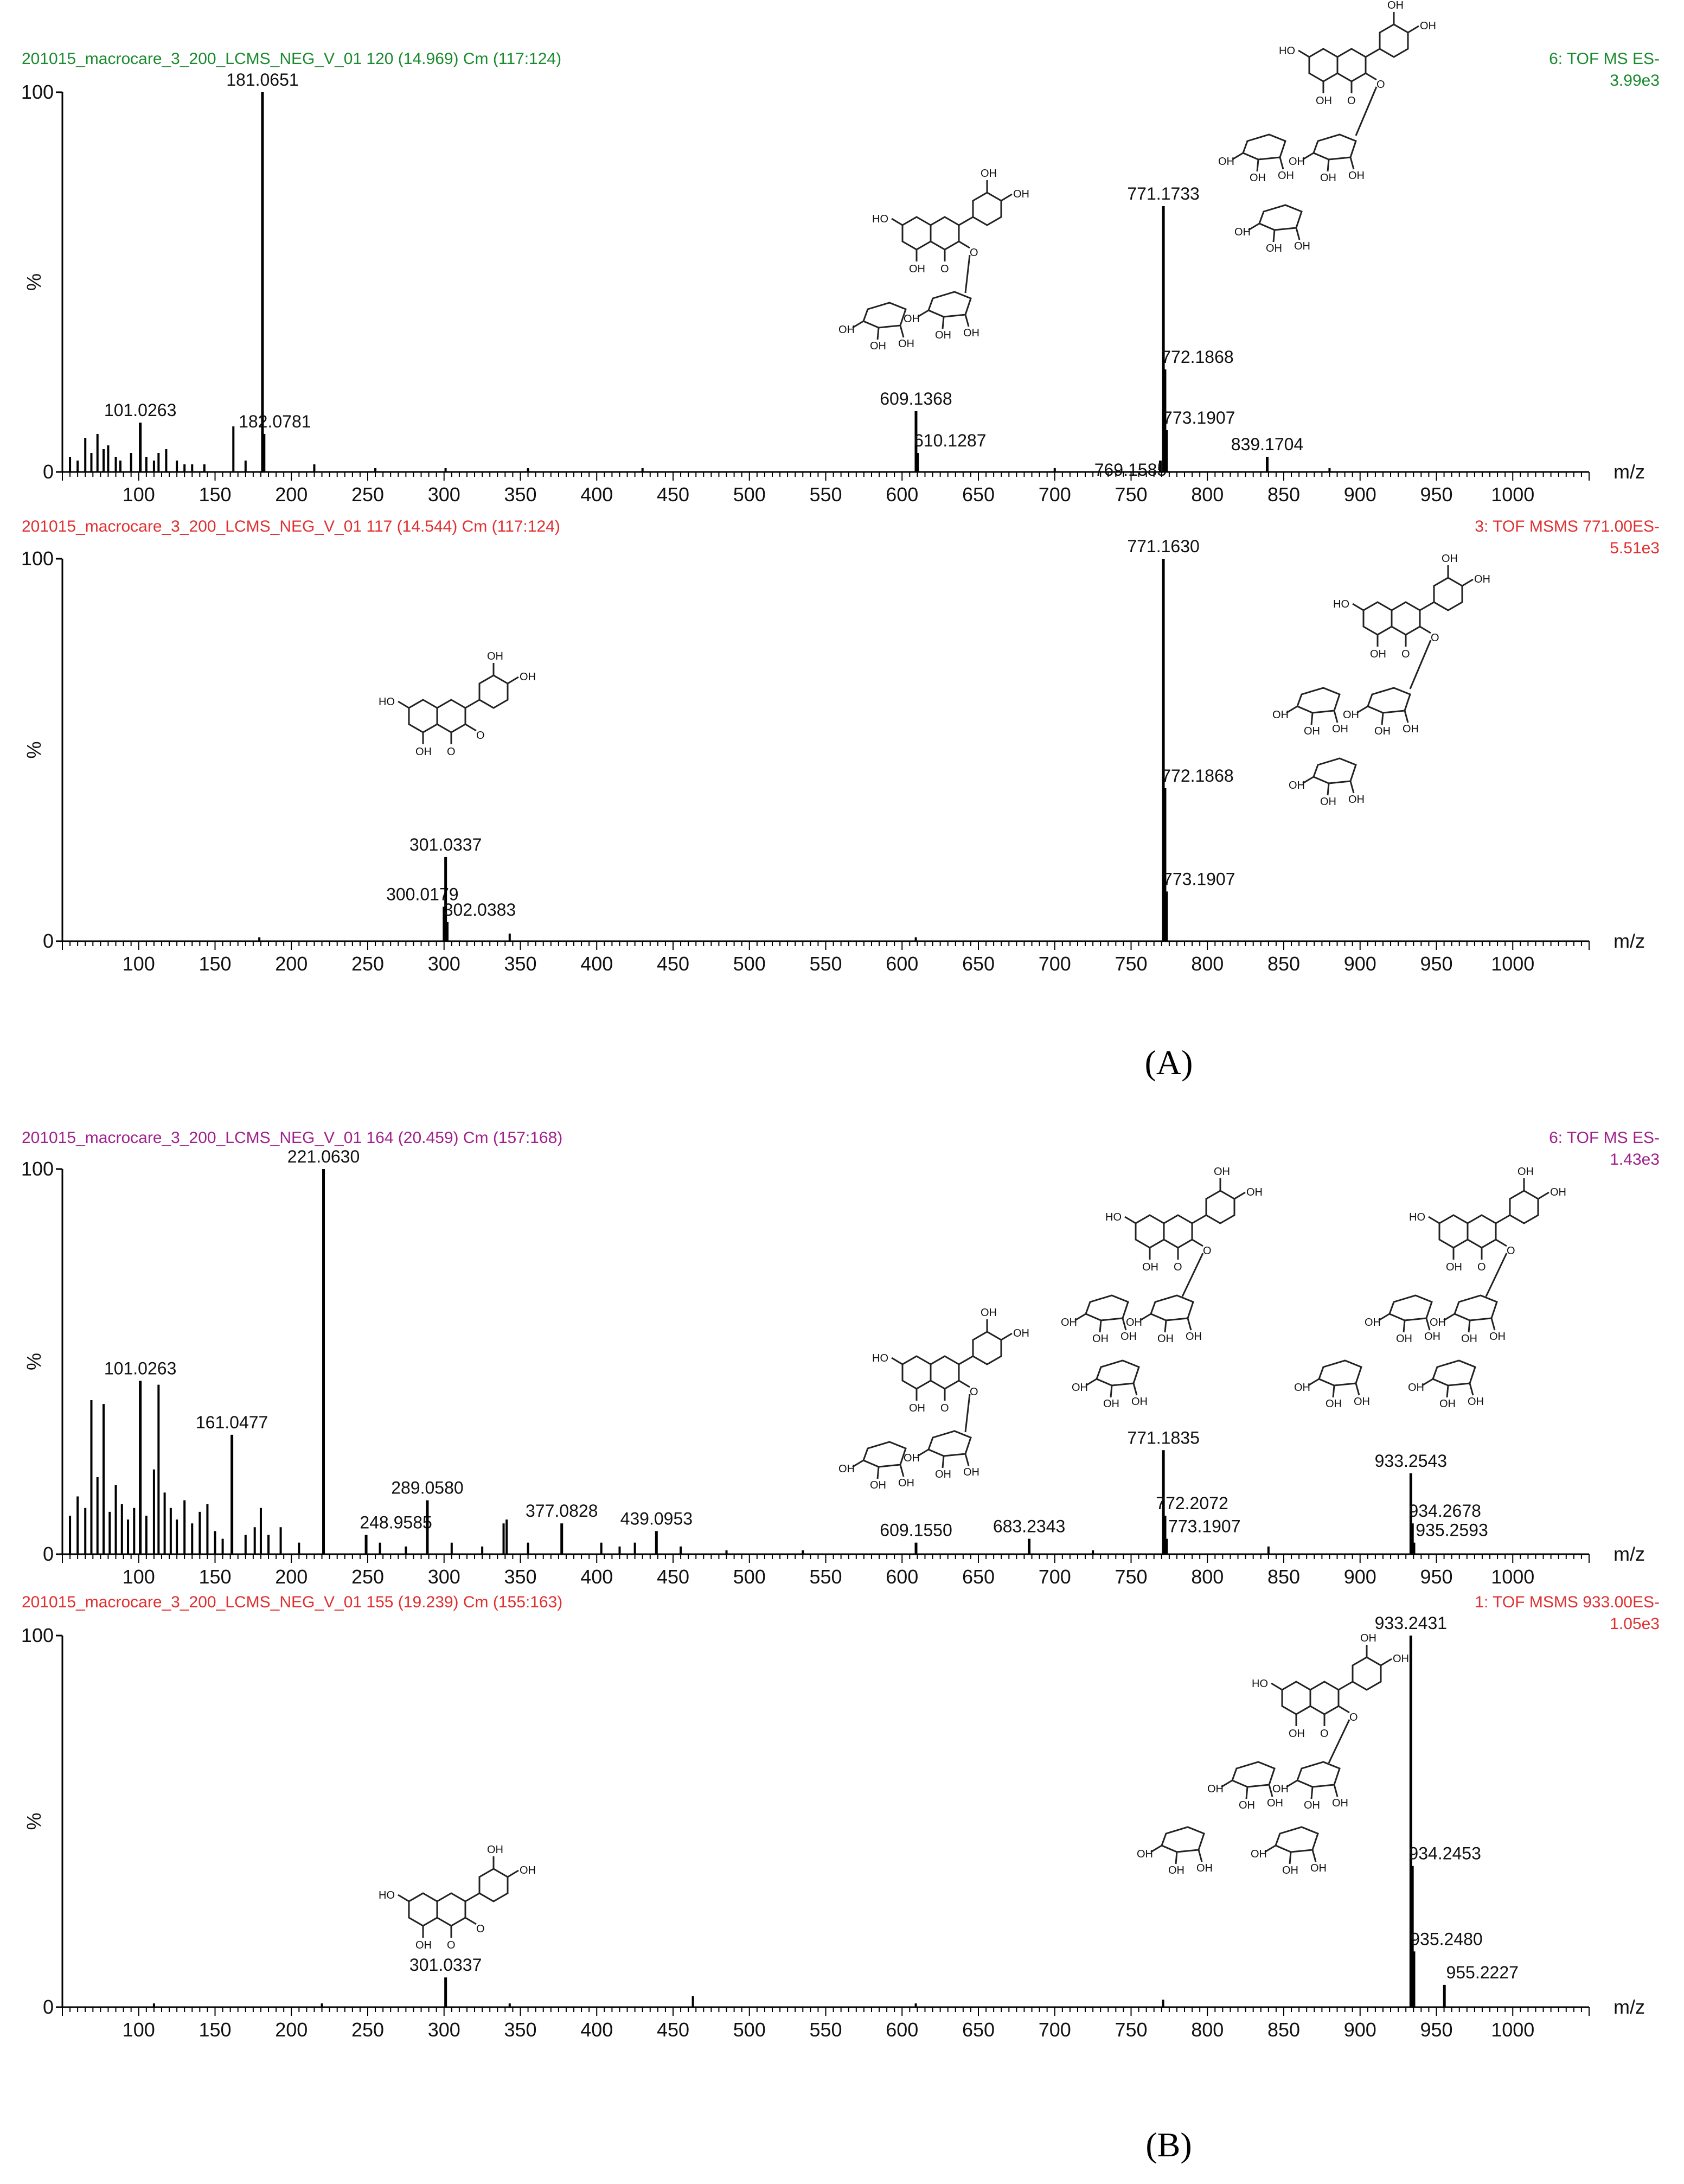 The image size is (1684, 2184). What do you see at coordinates (445, 844) in the screenshot?
I see `peak-label: 301.0337` at bounding box center [445, 844].